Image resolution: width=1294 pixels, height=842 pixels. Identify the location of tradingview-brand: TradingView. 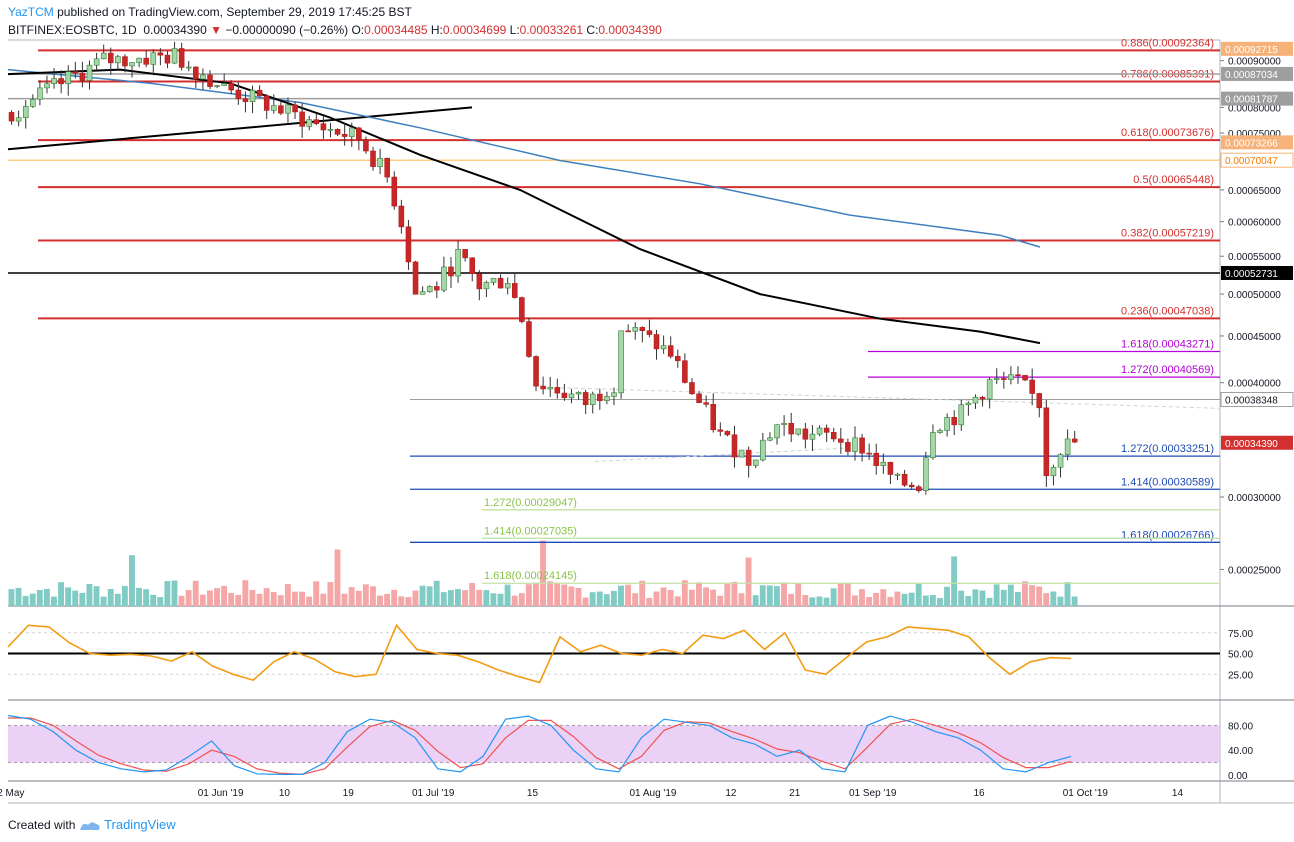
(140, 824).